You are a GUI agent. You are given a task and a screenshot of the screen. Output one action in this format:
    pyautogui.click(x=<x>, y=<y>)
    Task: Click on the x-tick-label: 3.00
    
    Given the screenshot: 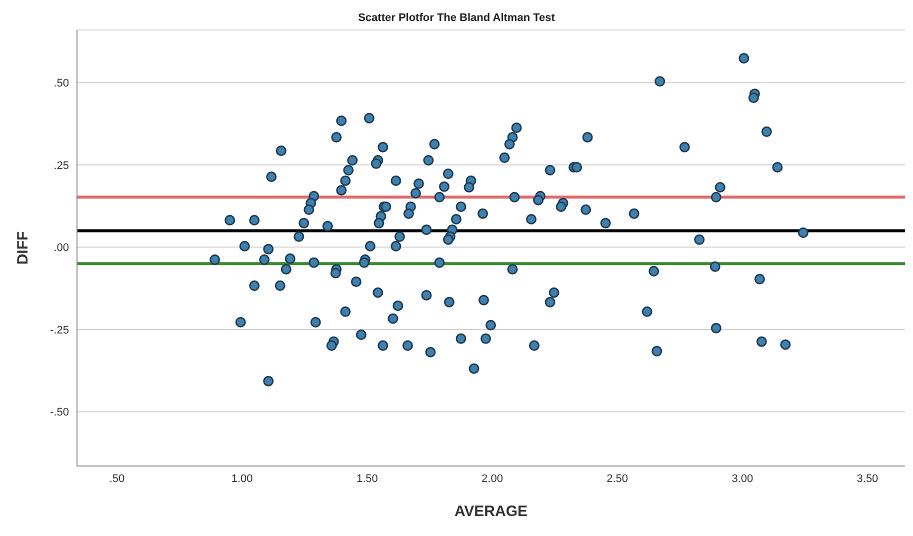 What is the action you would take?
    pyautogui.click(x=743, y=478)
    